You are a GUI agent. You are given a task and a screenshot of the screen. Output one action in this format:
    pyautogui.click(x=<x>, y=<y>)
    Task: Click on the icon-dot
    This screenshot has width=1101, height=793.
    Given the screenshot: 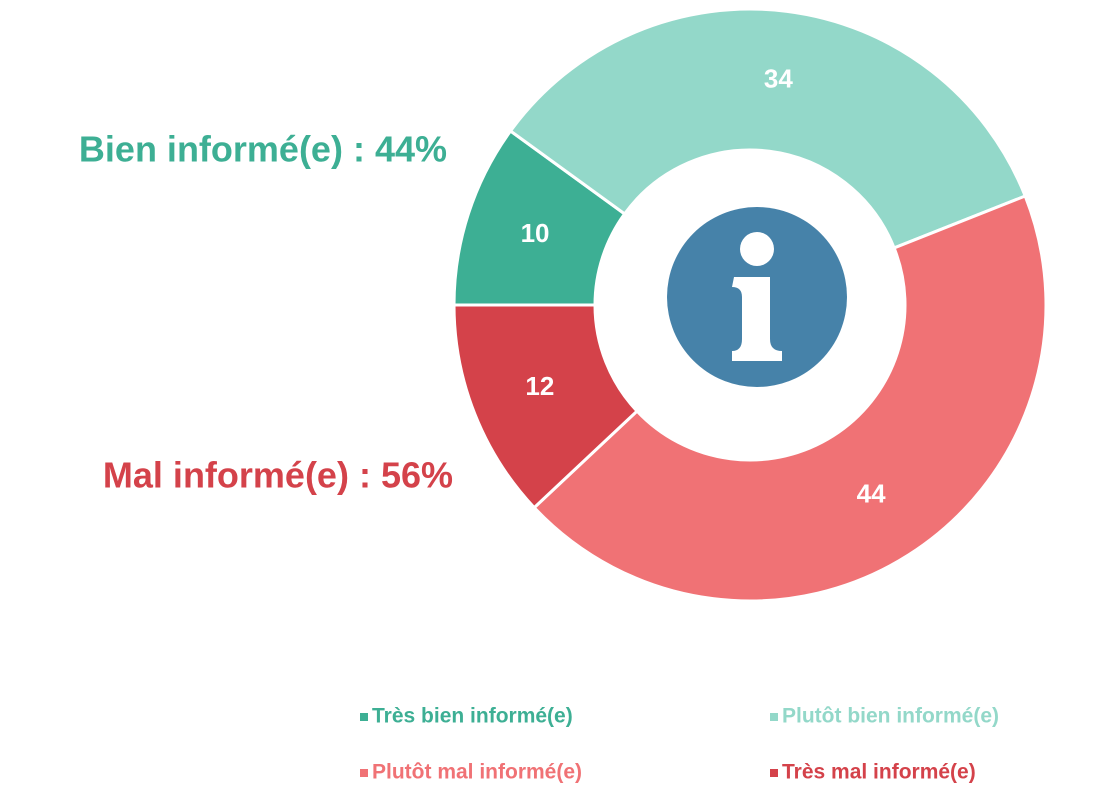 What is the action you would take?
    pyautogui.click(x=757, y=249)
    